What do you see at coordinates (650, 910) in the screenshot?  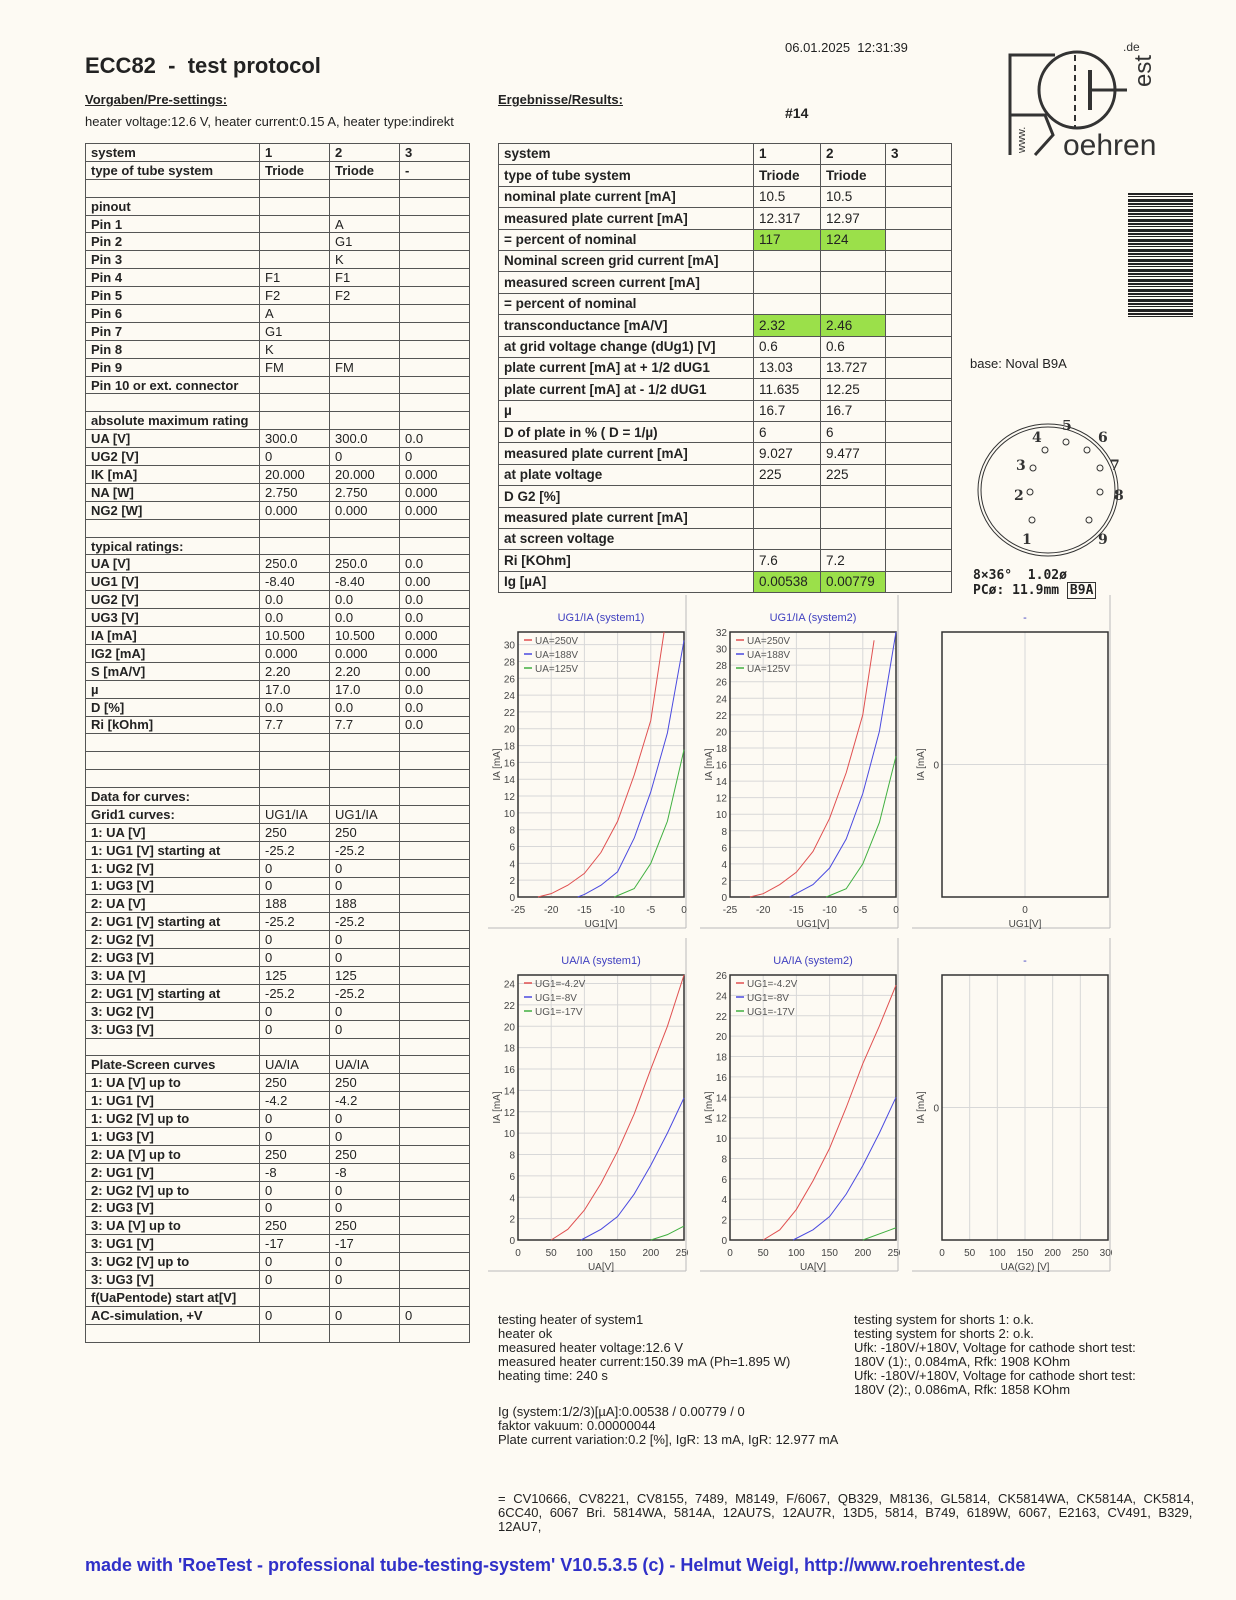 I see `x-tick-label: -5` at bounding box center [650, 910].